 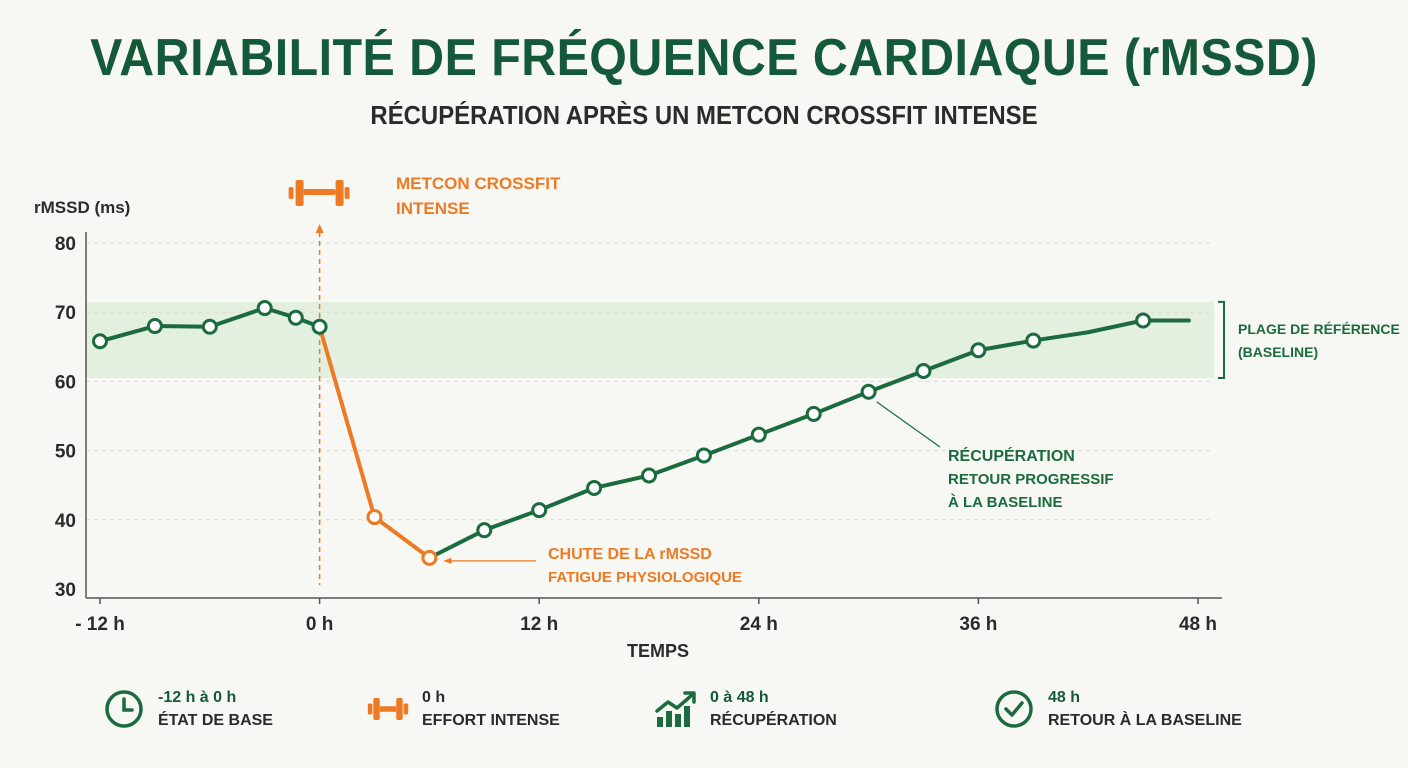 I want to click on check-circle-icon, so click(x=1014, y=709).